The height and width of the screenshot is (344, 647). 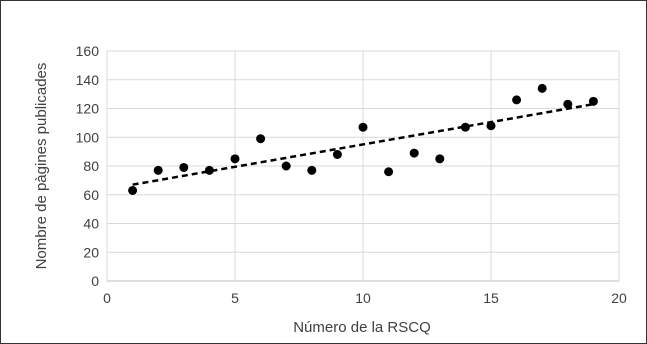 I want to click on x-tick-label: 0, so click(x=107, y=298).